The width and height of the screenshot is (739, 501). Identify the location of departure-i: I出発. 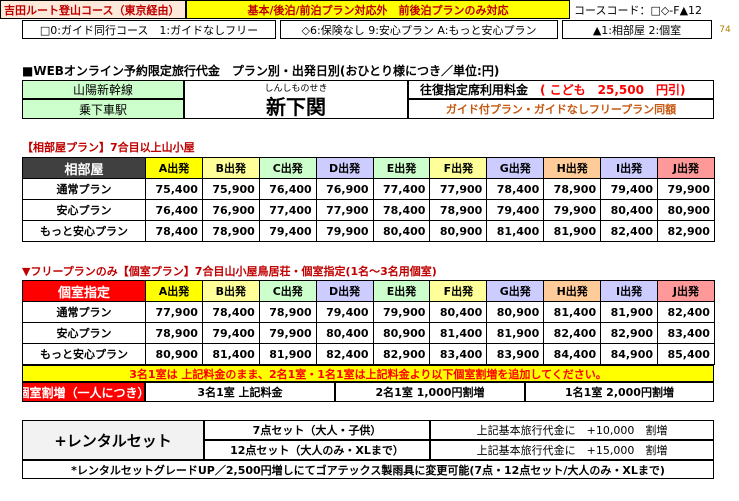
(629, 291).